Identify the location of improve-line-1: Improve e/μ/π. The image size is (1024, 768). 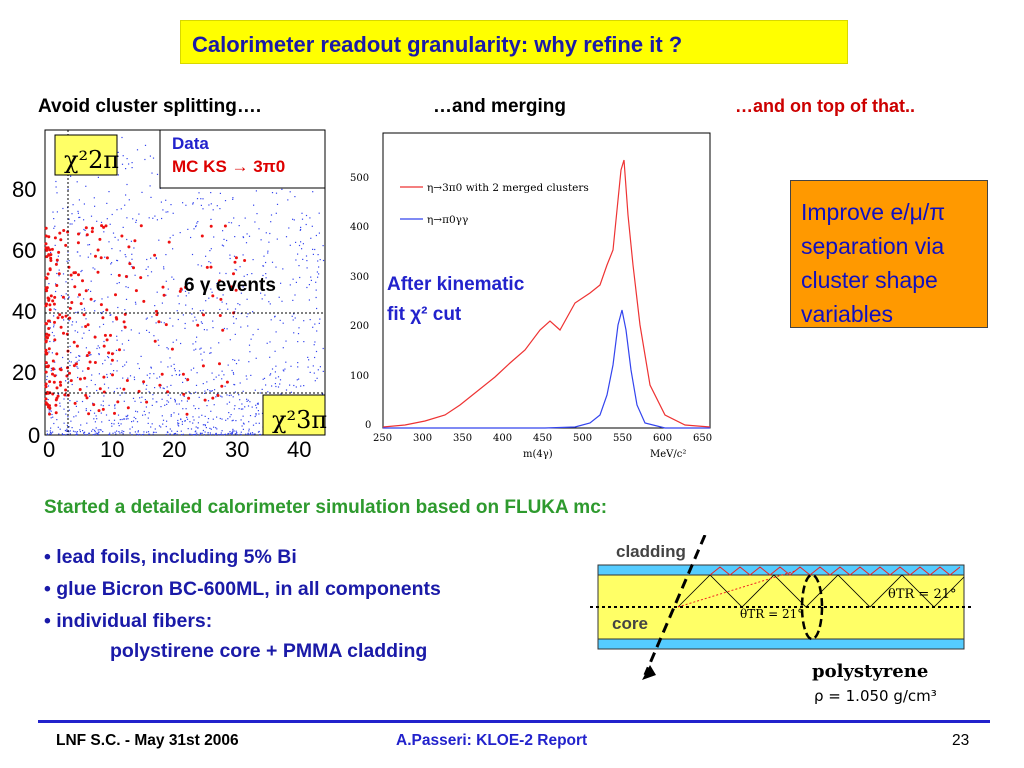
(873, 212).